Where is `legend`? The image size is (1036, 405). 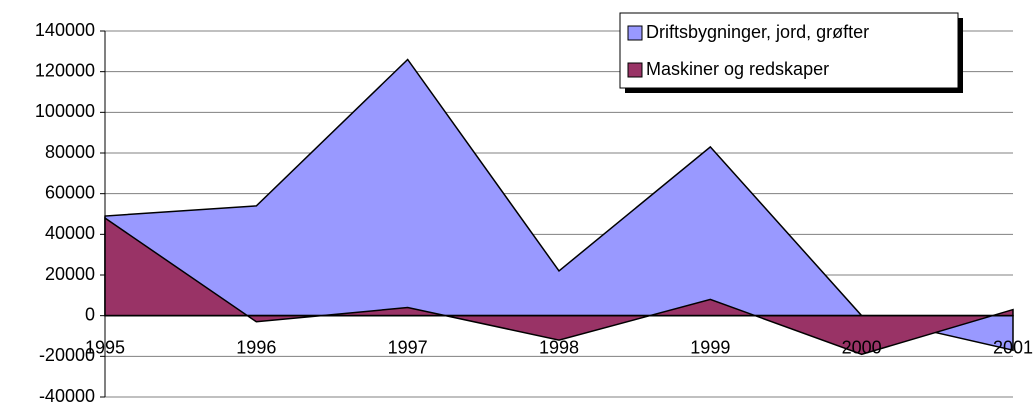
legend is located at coordinates (789, 50).